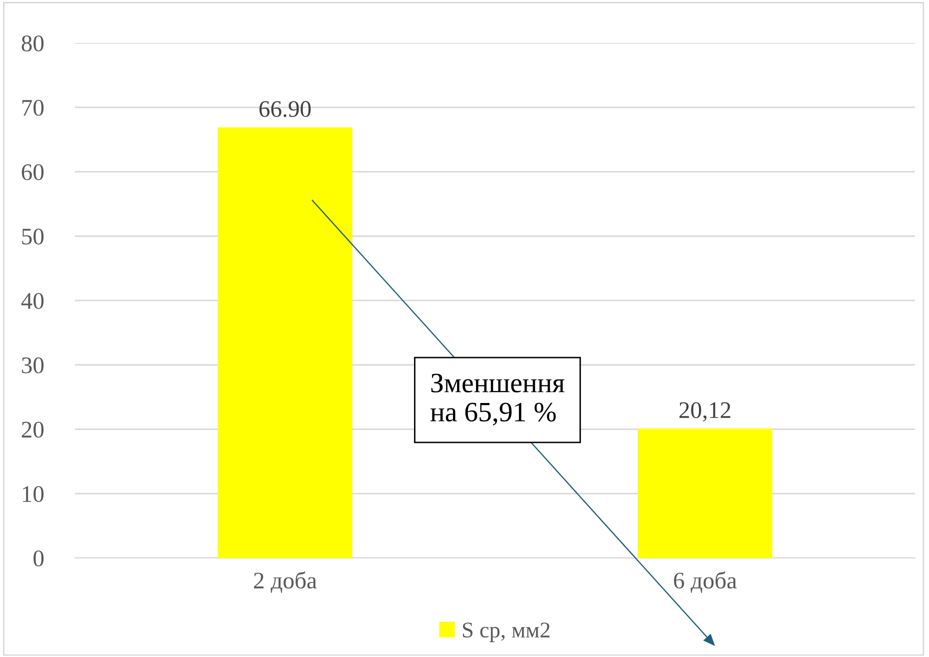  What do you see at coordinates (33, 236) in the screenshot?
I see `y-tick-label: 50` at bounding box center [33, 236].